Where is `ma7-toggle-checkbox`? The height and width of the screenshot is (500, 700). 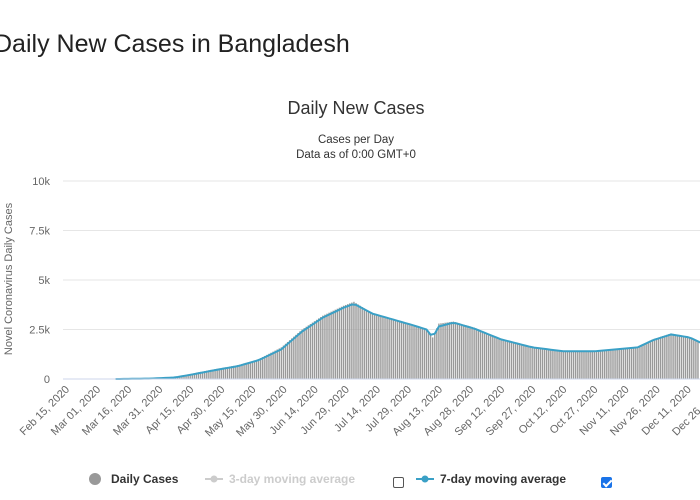
ma7-toggle-checkbox is located at coordinates (606, 482).